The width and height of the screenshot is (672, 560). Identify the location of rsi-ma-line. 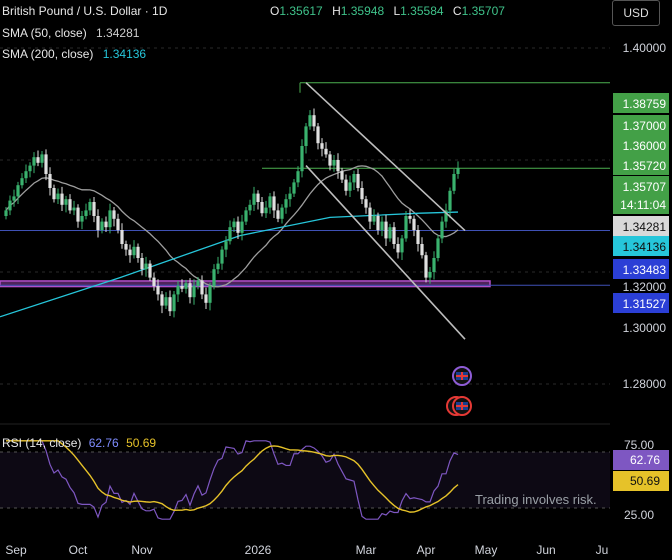
(232, 476).